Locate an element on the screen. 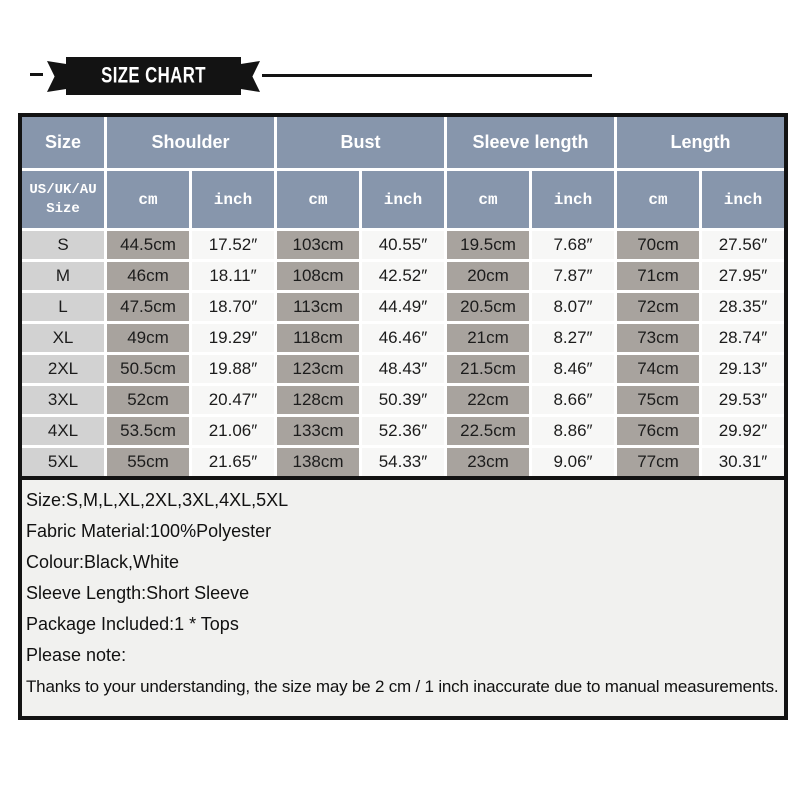 Image resolution: width=800 pixels, height=800 pixels. measurement-cell: 75cm is located at coordinates (658, 400).